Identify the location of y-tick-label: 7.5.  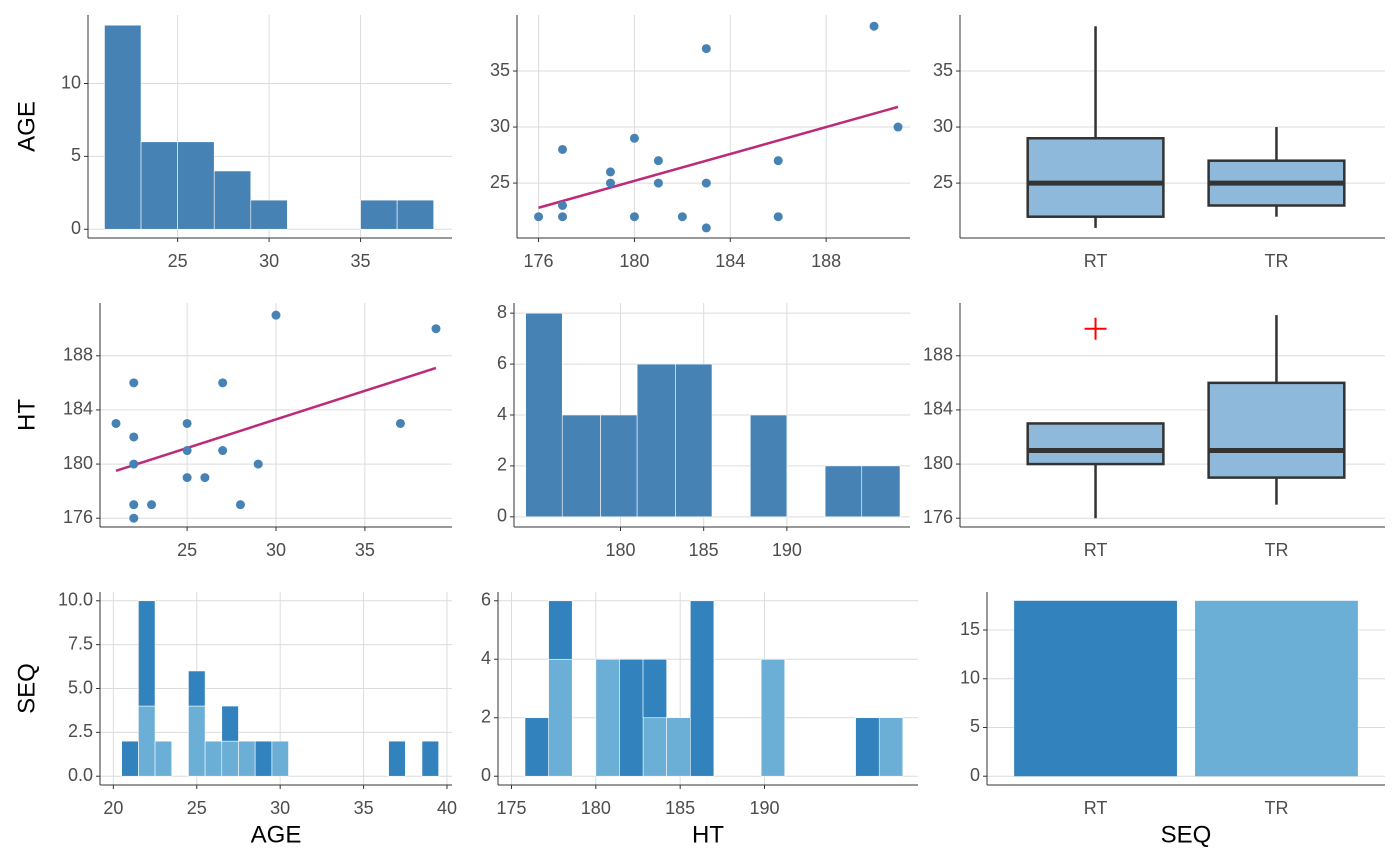
(80, 643).